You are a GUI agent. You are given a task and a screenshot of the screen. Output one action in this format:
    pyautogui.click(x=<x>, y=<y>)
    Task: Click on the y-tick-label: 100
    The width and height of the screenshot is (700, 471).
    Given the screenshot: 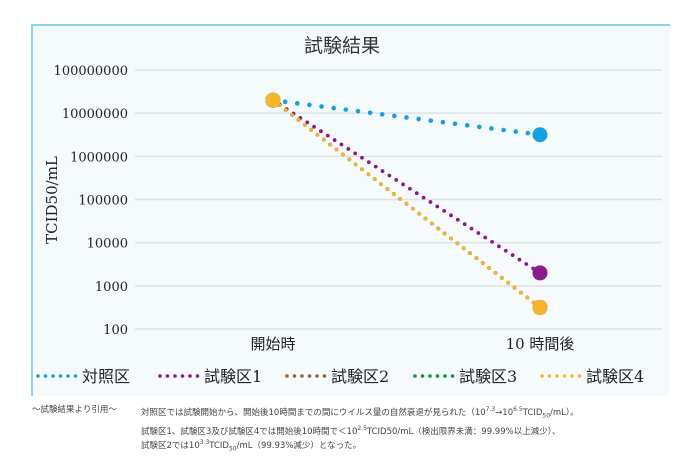 What is the action you would take?
    pyautogui.click(x=115, y=330)
    